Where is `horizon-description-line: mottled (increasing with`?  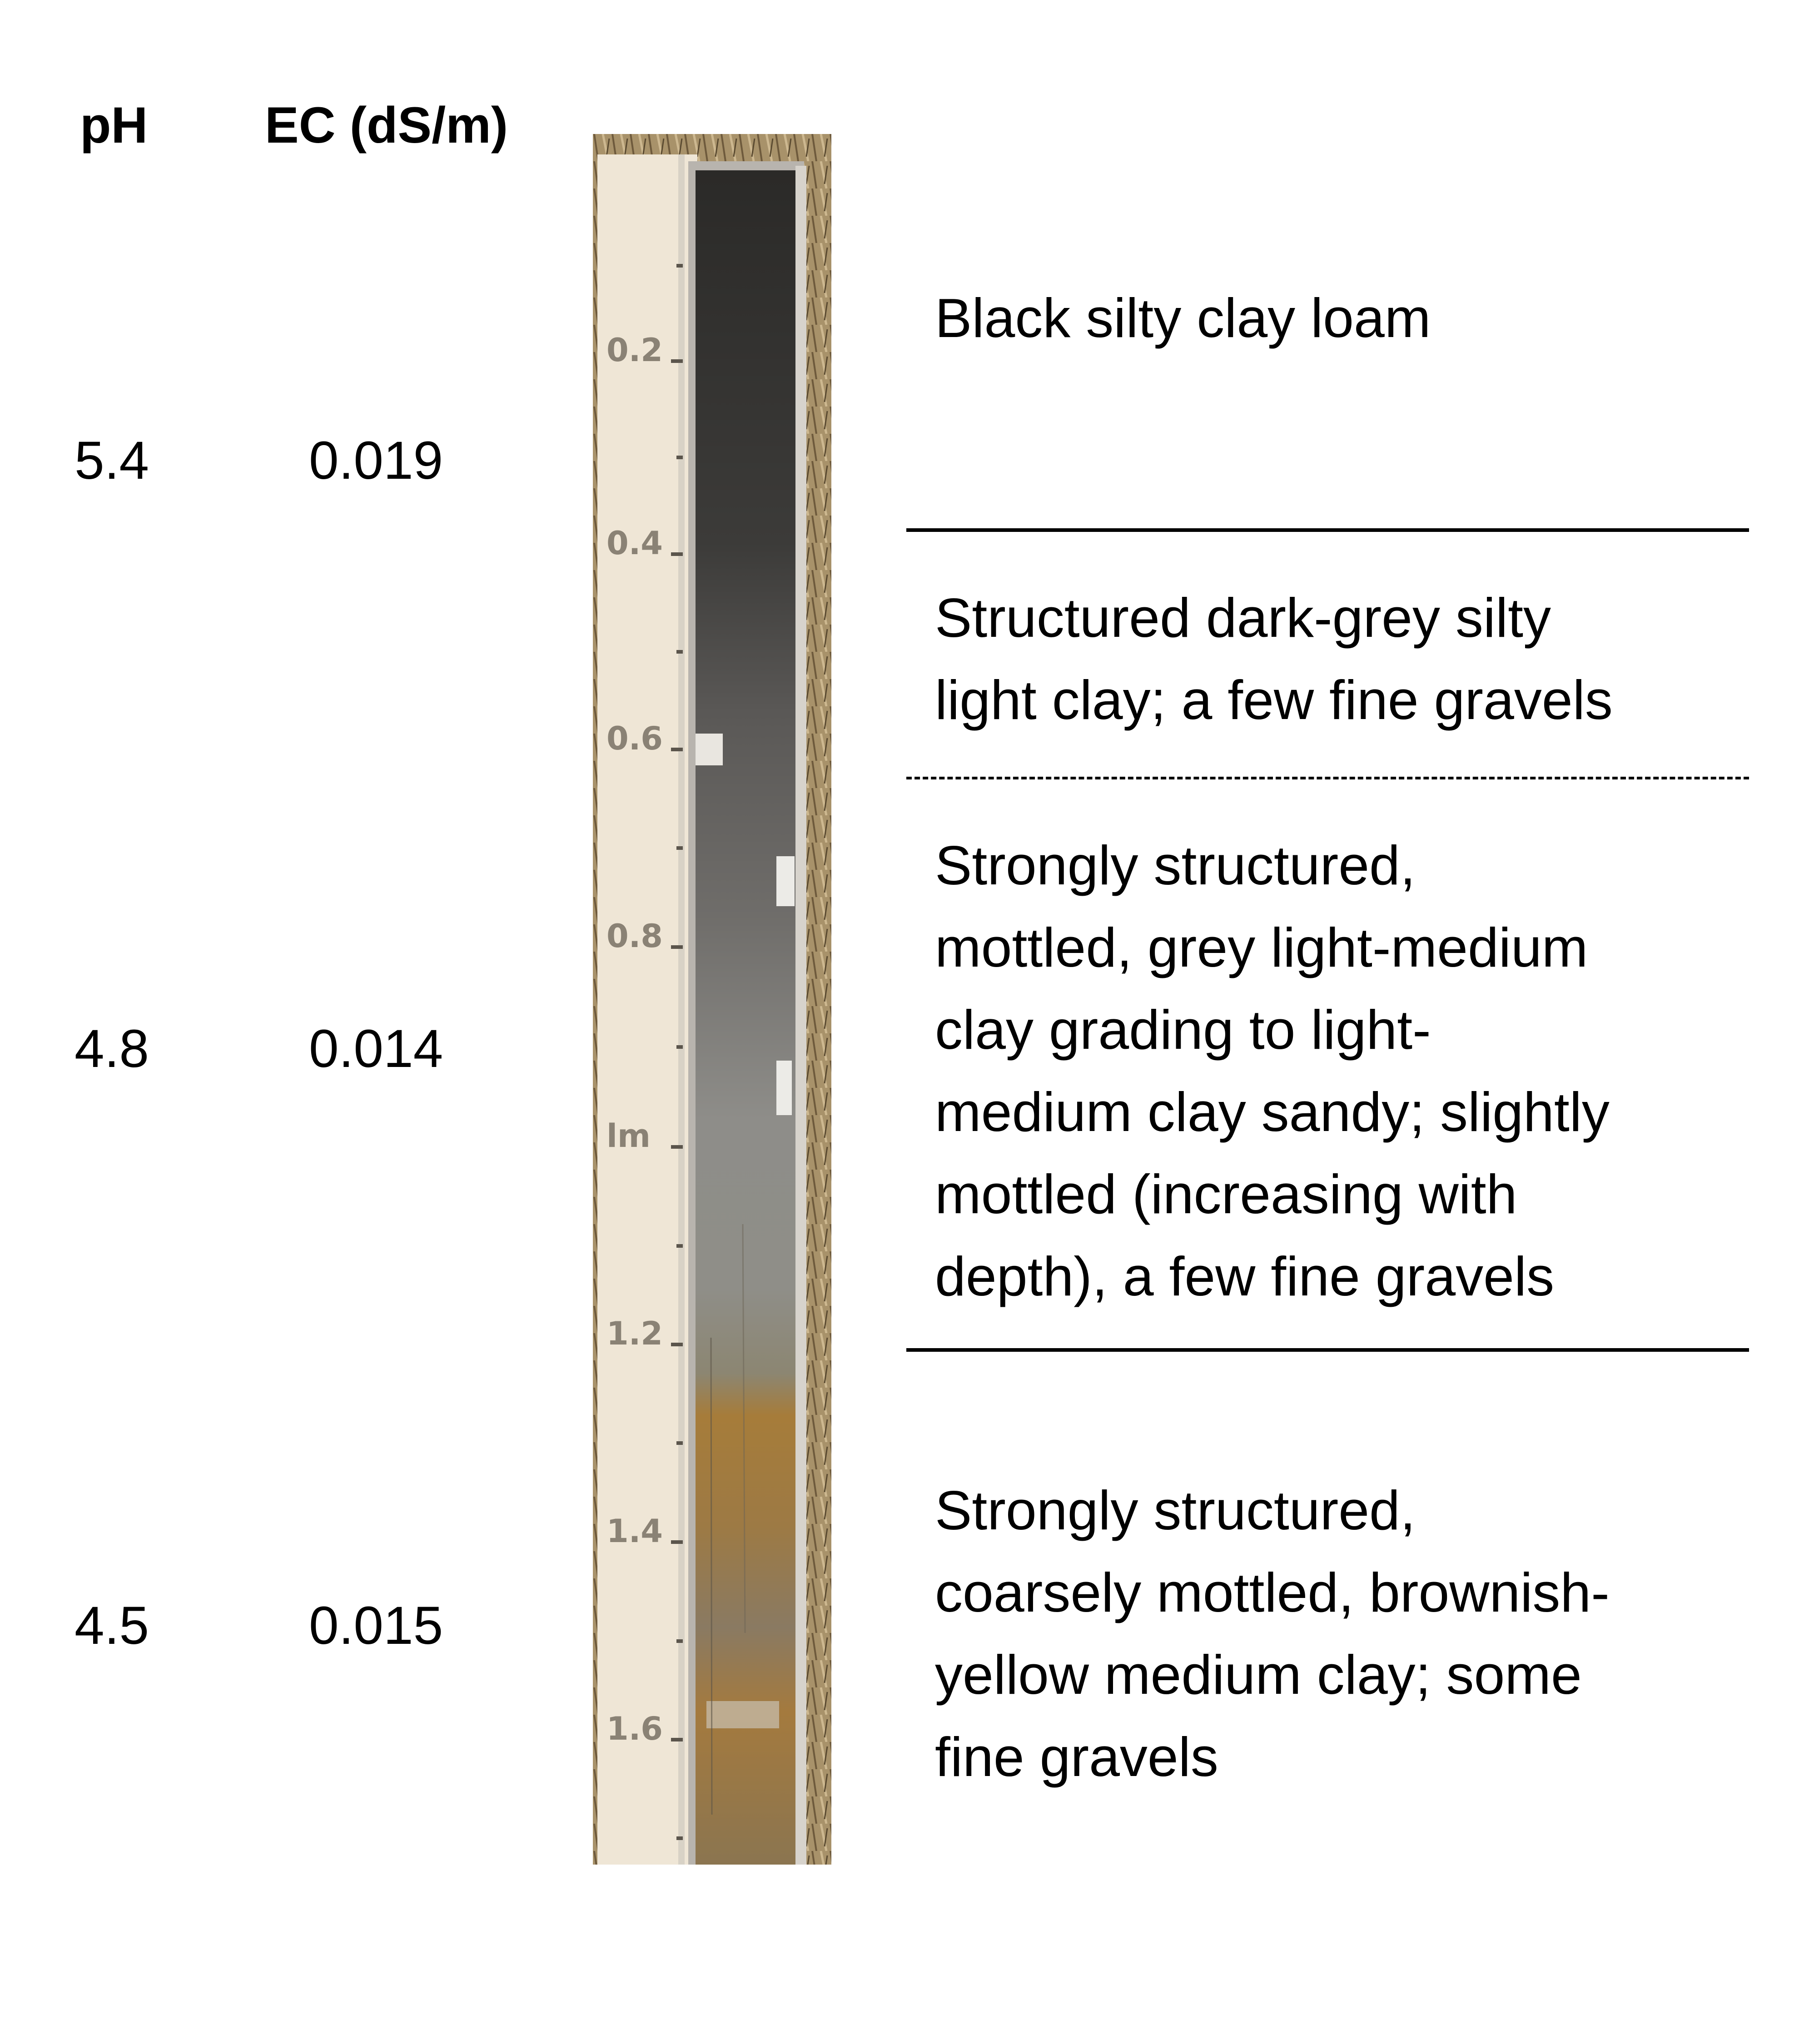
horizon-description-line: mottled (increasing with is located at coordinates (1226, 1194).